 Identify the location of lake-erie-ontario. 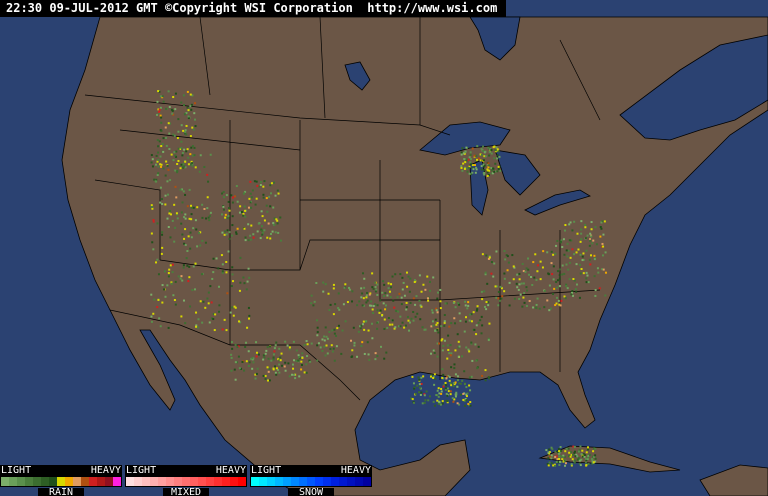
(557, 202).